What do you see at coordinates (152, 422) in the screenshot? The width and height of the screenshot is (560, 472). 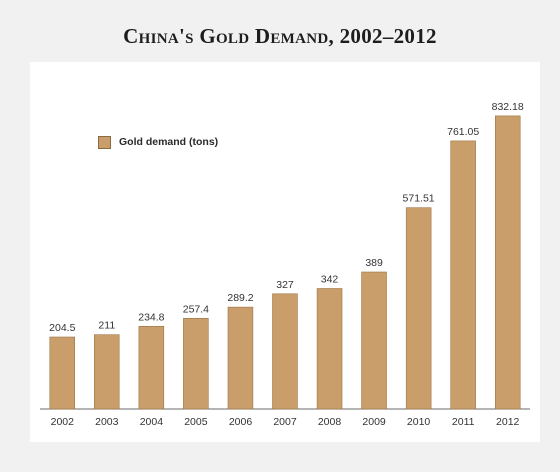 I see `x-tick-label-2004: 2004` at bounding box center [152, 422].